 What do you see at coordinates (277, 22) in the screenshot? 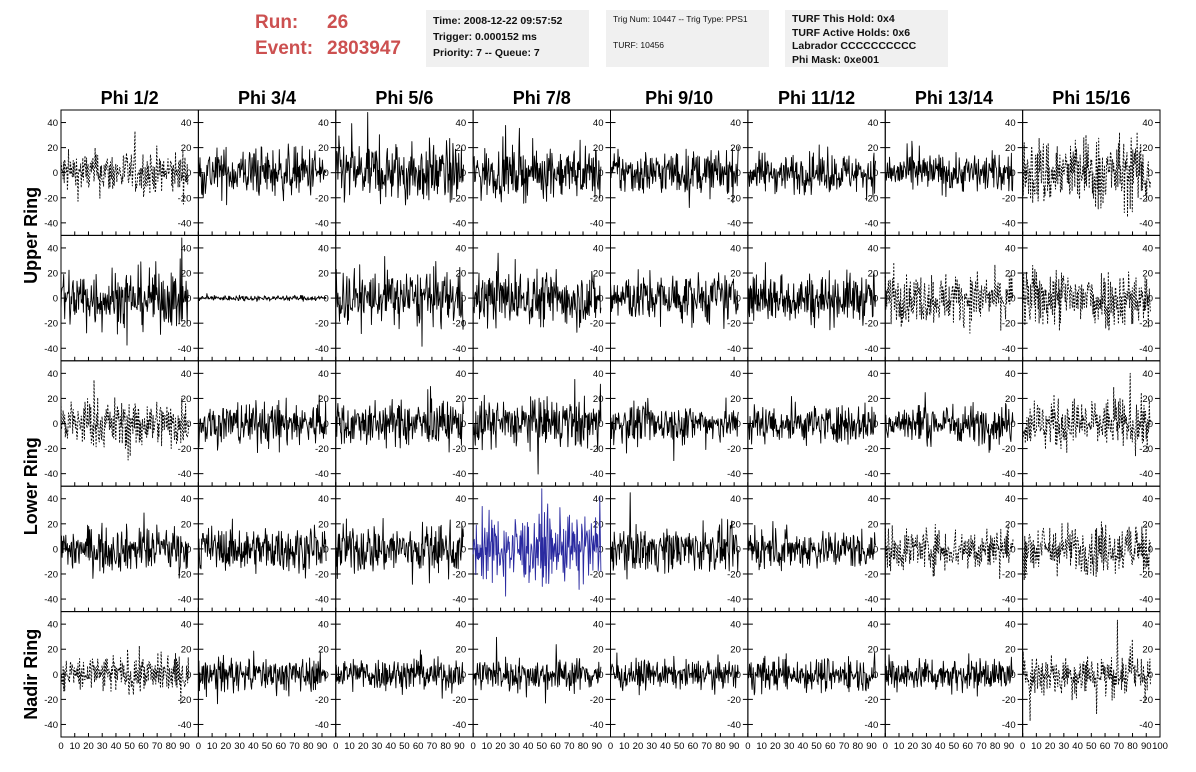
I see `run-label: Run:` at bounding box center [277, 22].